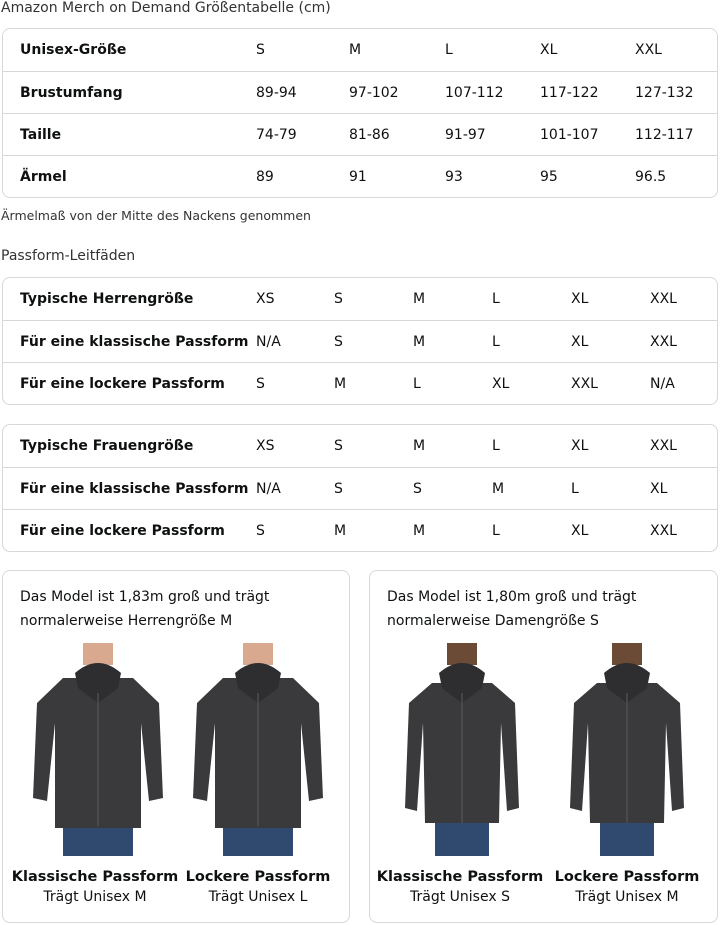  Describe the element at coordinates (145, 597) in the screenshot. I see `model-description-line1: Das Model ist 1,83m groß und trägt` at that location.